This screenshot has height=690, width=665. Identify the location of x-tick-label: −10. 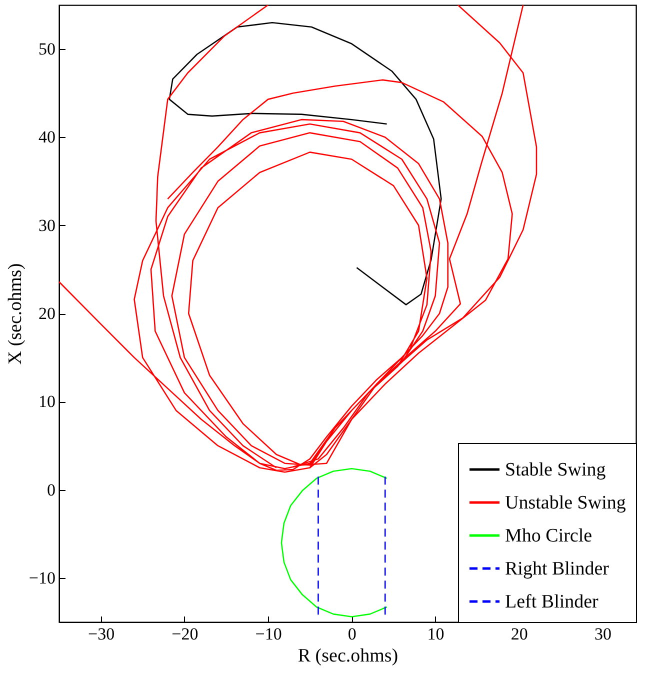
(268, 634).